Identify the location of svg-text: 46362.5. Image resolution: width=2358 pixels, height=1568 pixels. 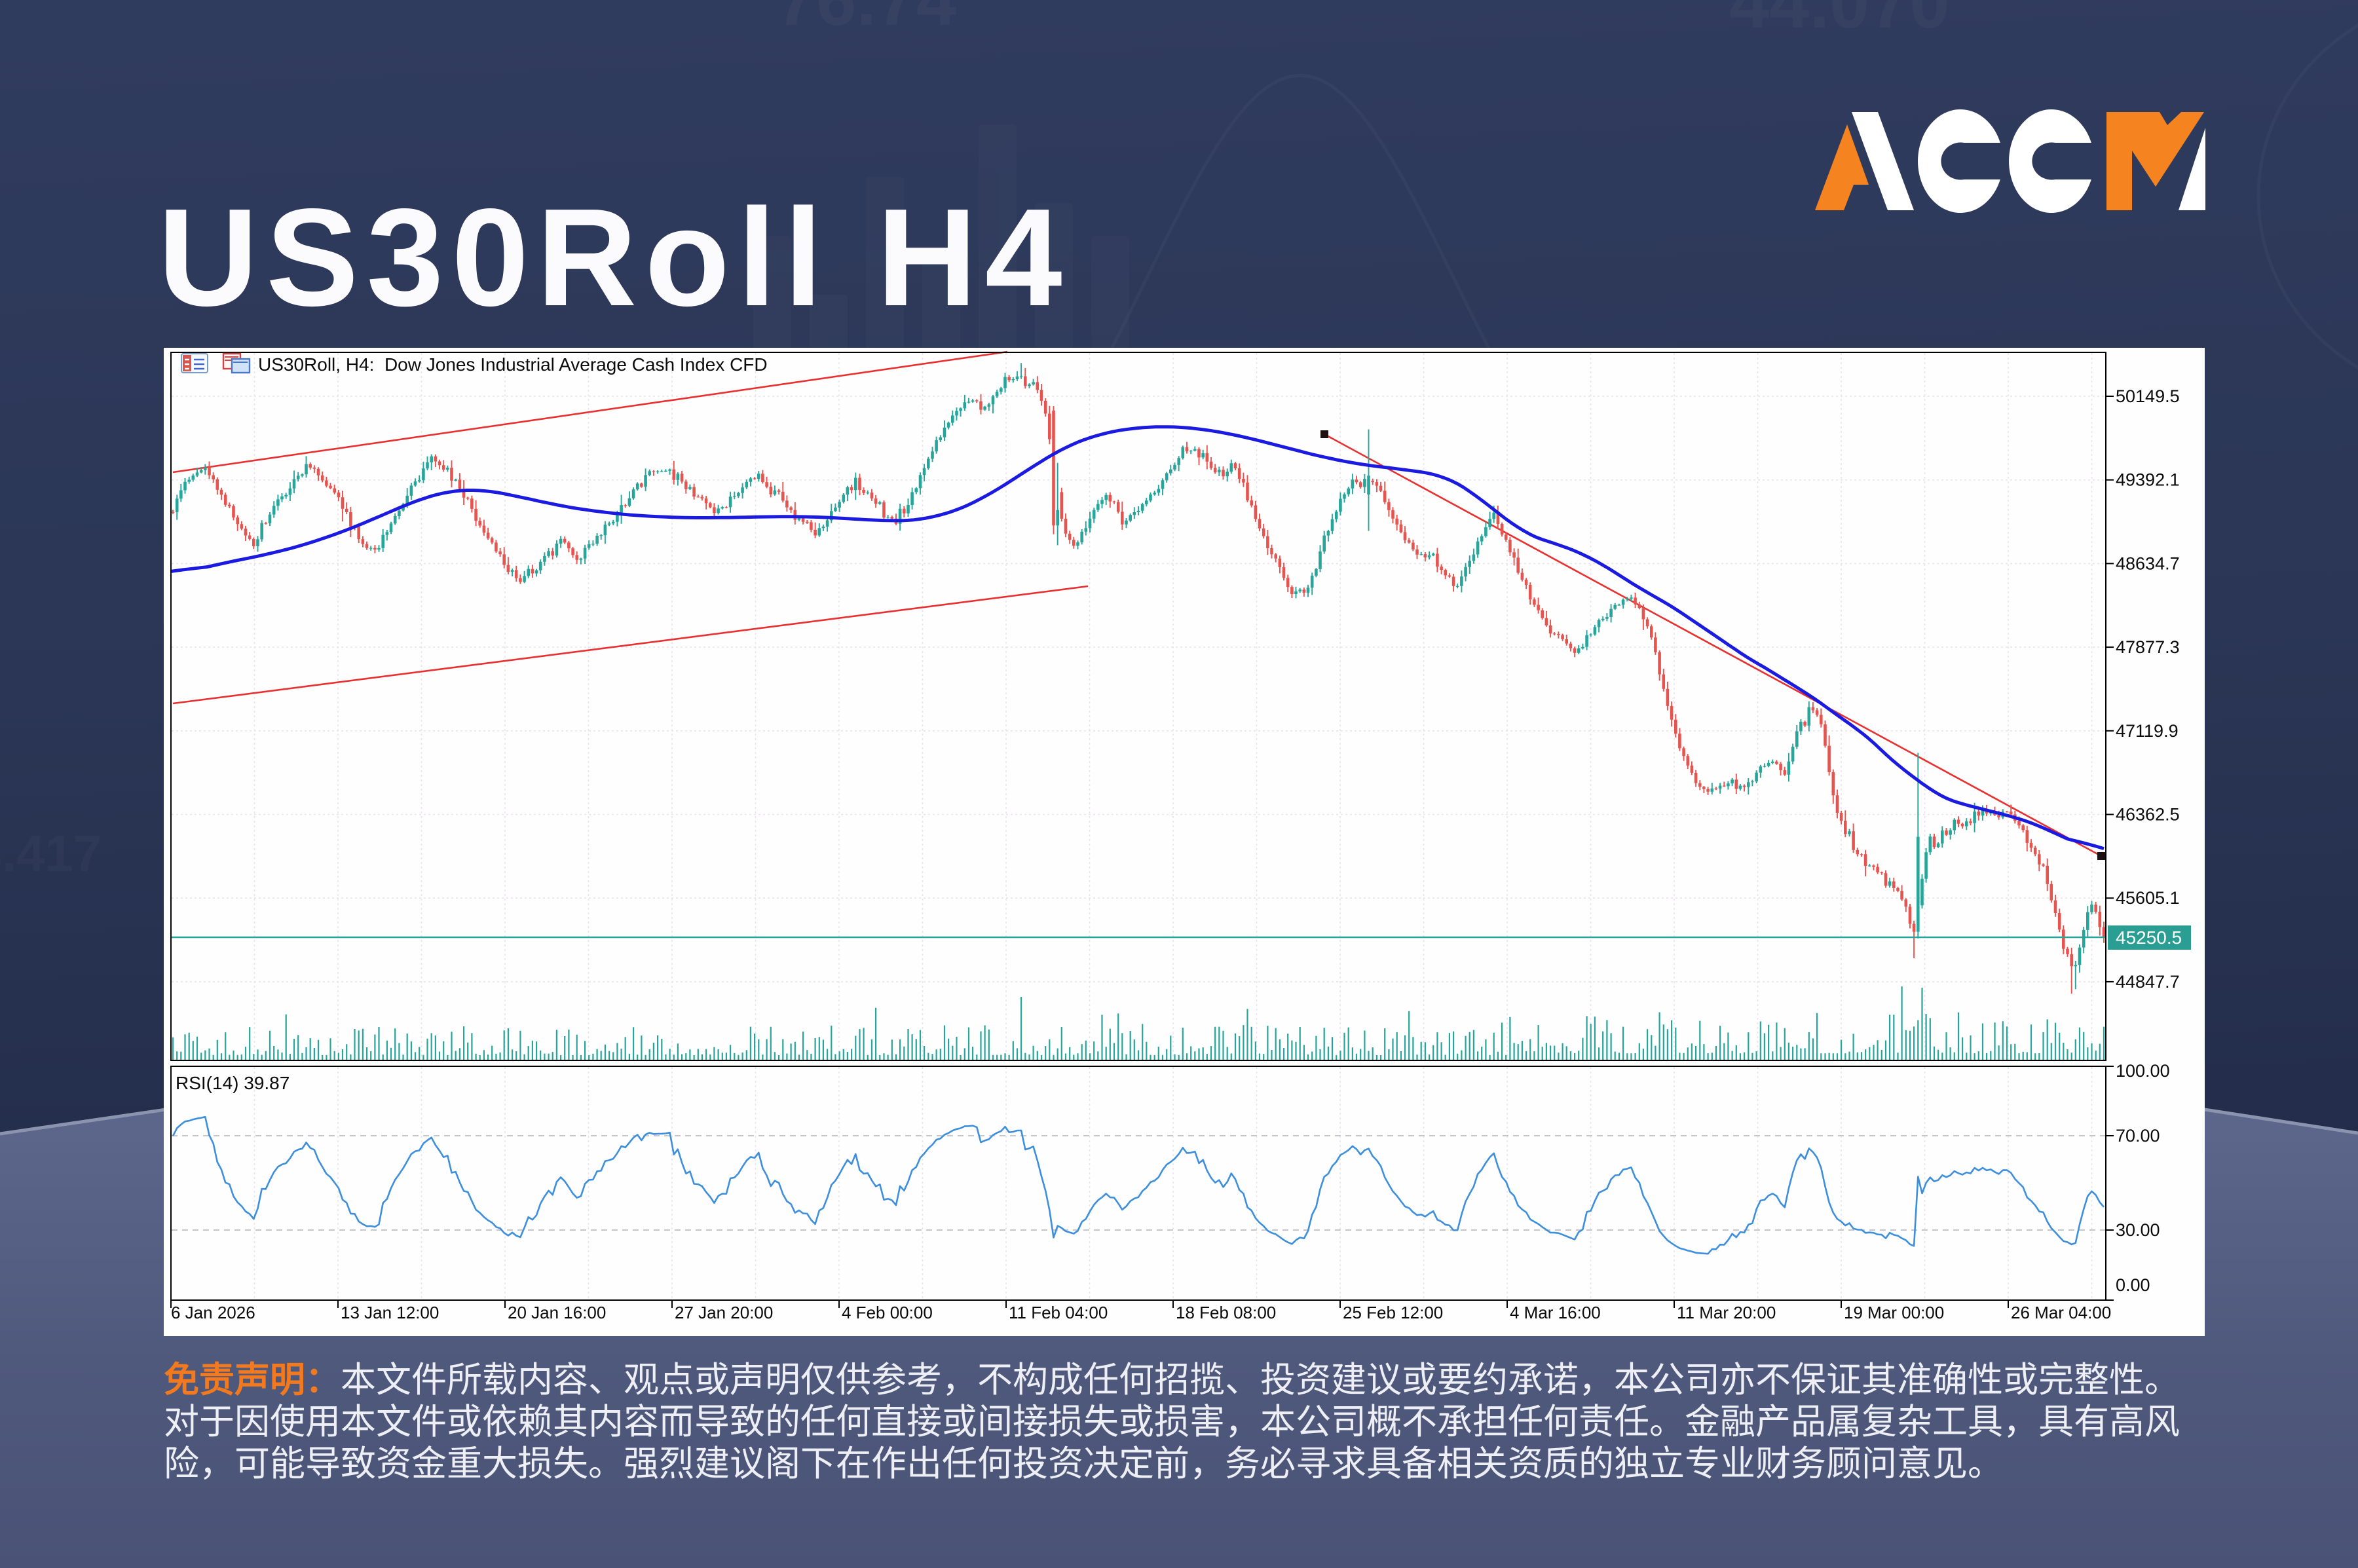
(2148, 815).